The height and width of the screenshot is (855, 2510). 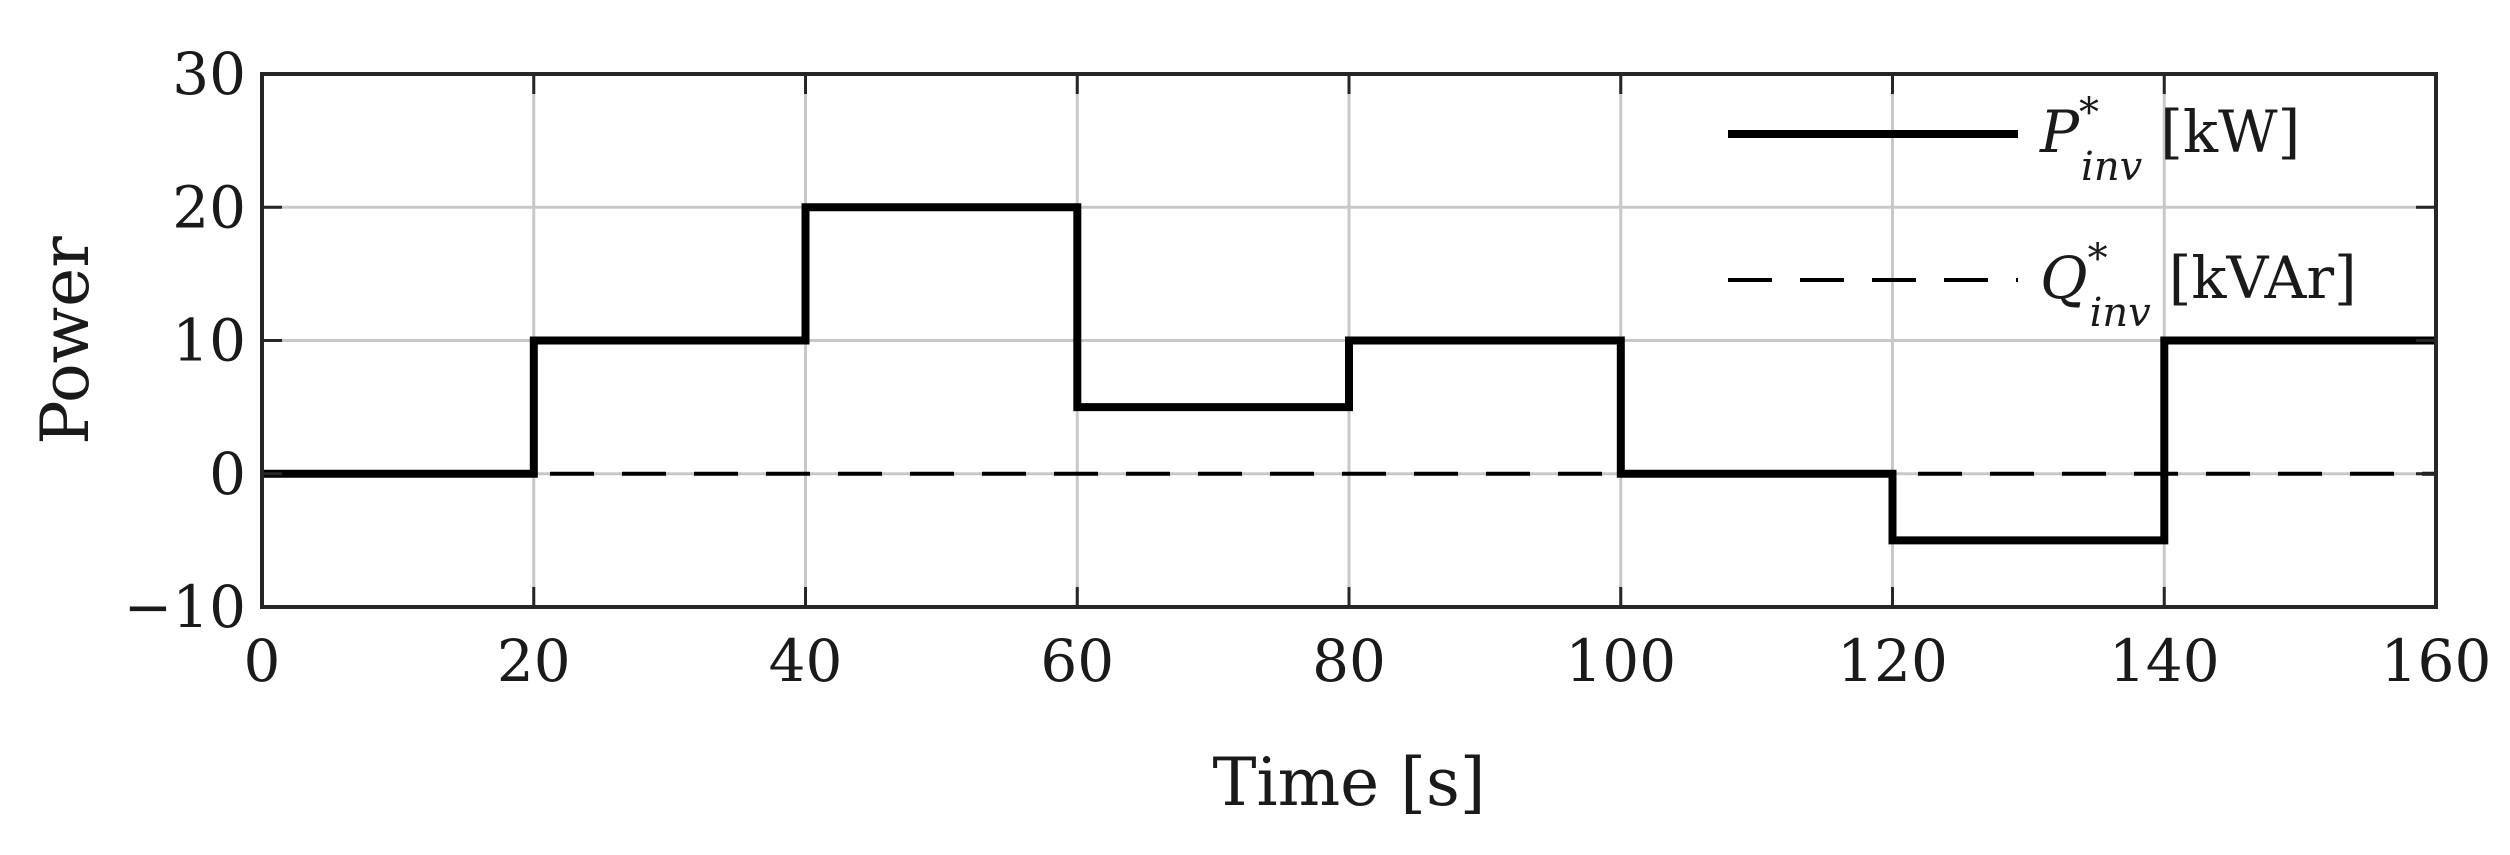 I want to click on legend: P* inv[kW] Q* inv[kVAr], so click(x=2042, y=213).